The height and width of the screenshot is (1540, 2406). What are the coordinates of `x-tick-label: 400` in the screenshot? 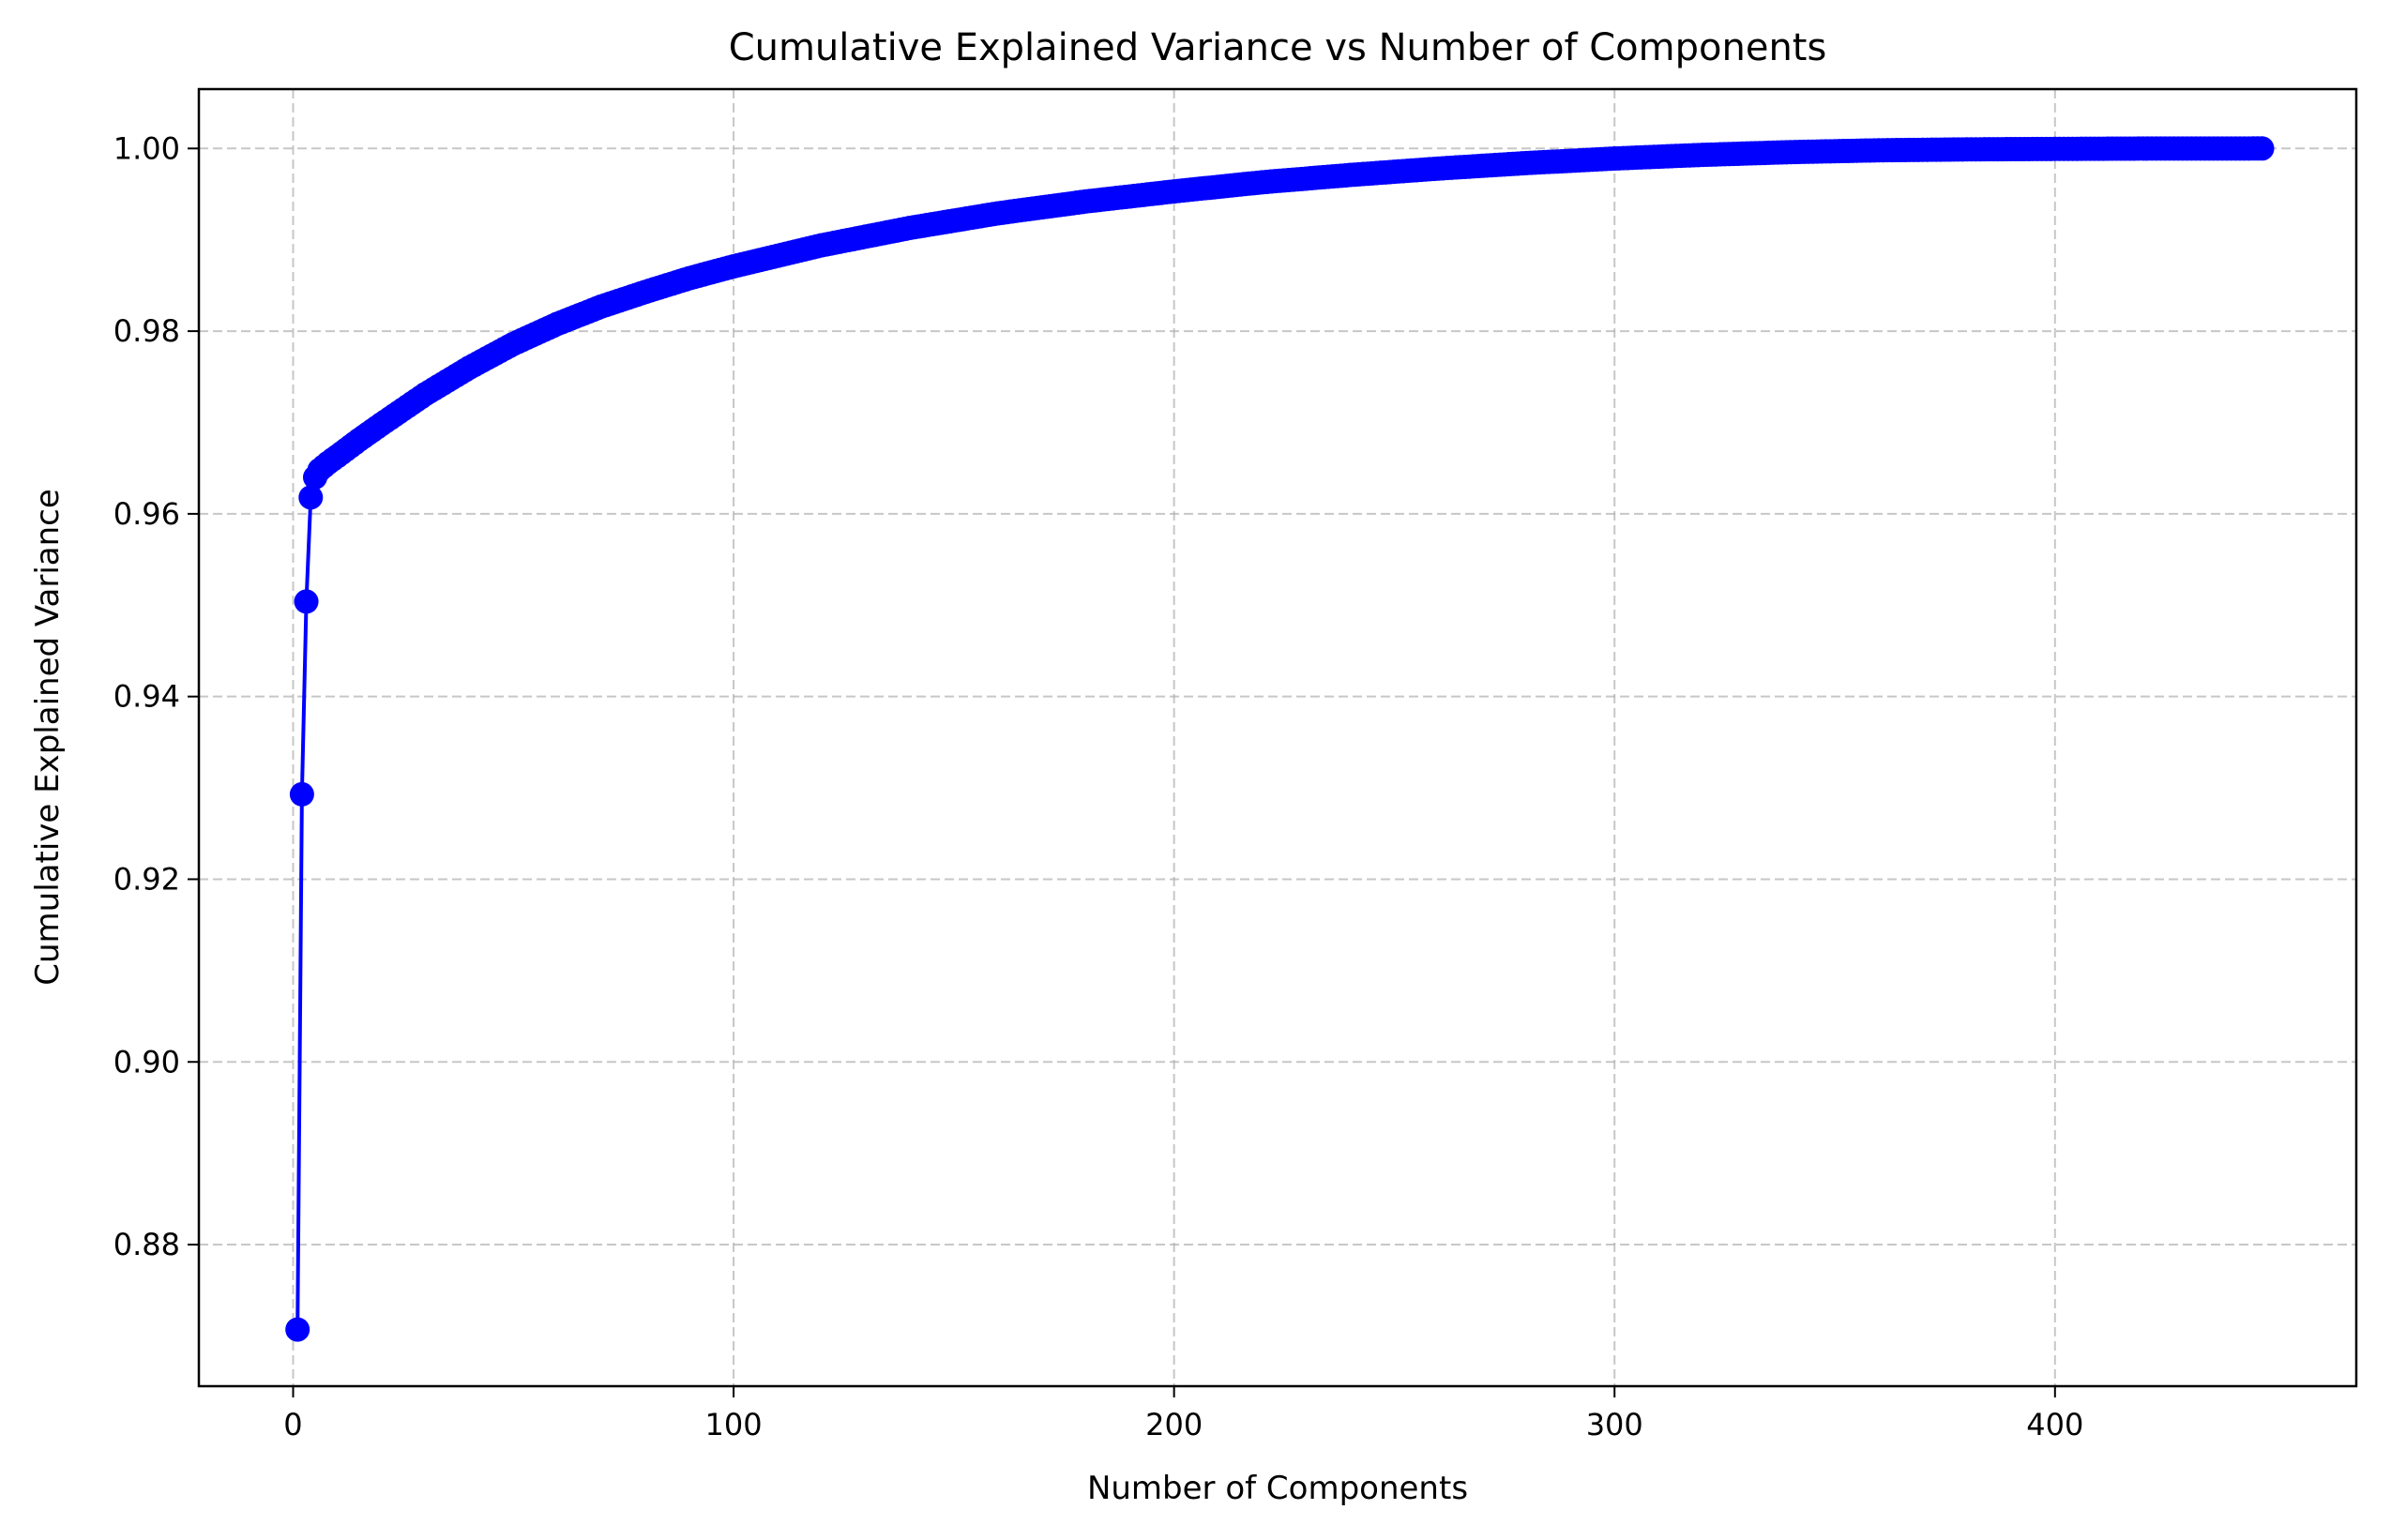 It's located at (2054, 1424).